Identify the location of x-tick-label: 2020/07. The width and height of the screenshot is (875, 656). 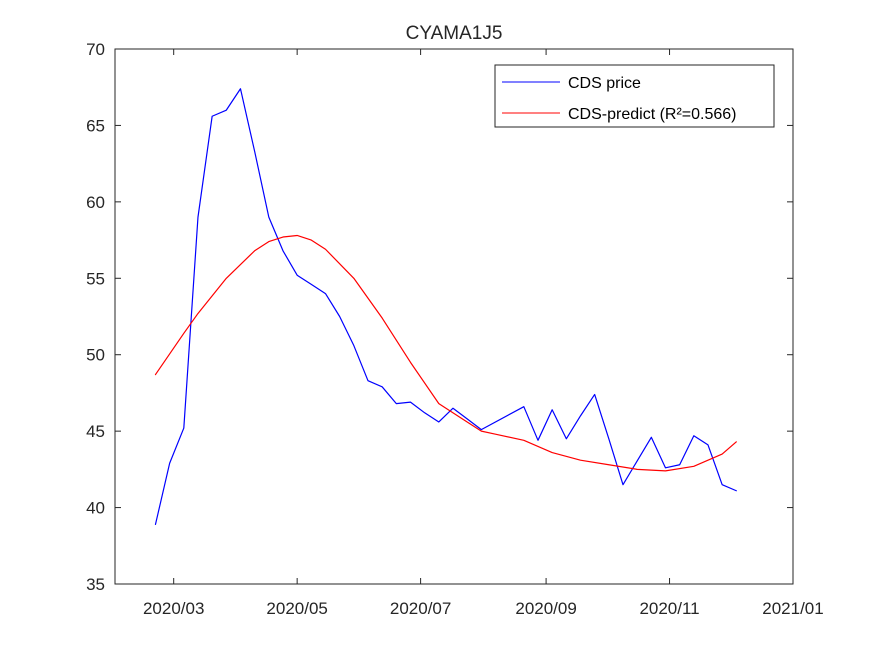
(420, 608).